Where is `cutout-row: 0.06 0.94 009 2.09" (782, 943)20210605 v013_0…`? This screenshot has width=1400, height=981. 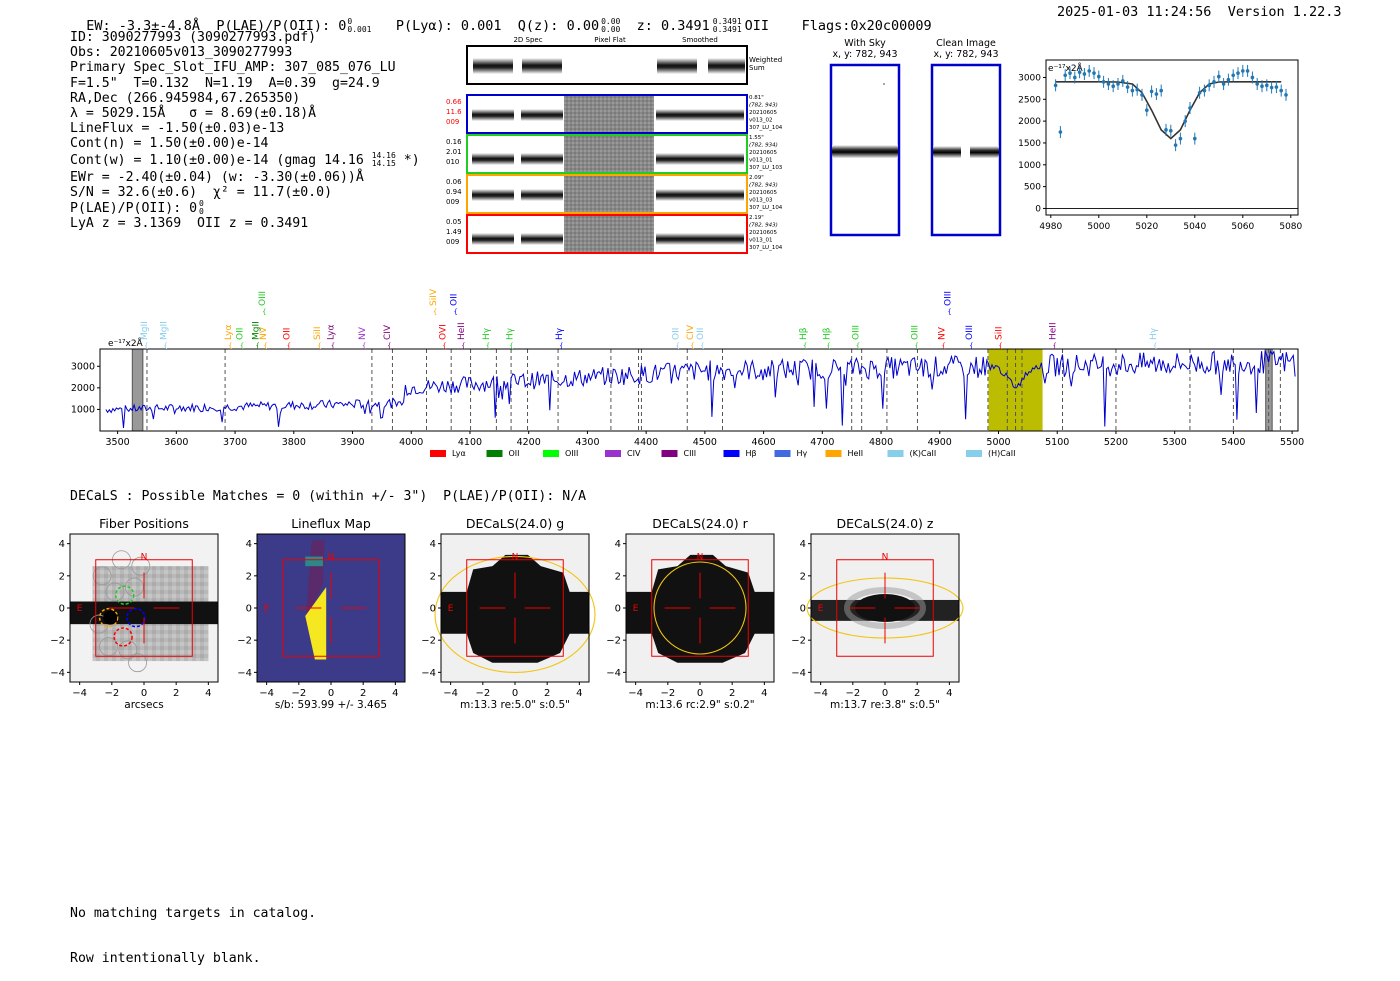 cutout-row: 0.06 0.94 009 2.09" (782, 943)20210605 v013_0… is located at coordinates (614, 194).